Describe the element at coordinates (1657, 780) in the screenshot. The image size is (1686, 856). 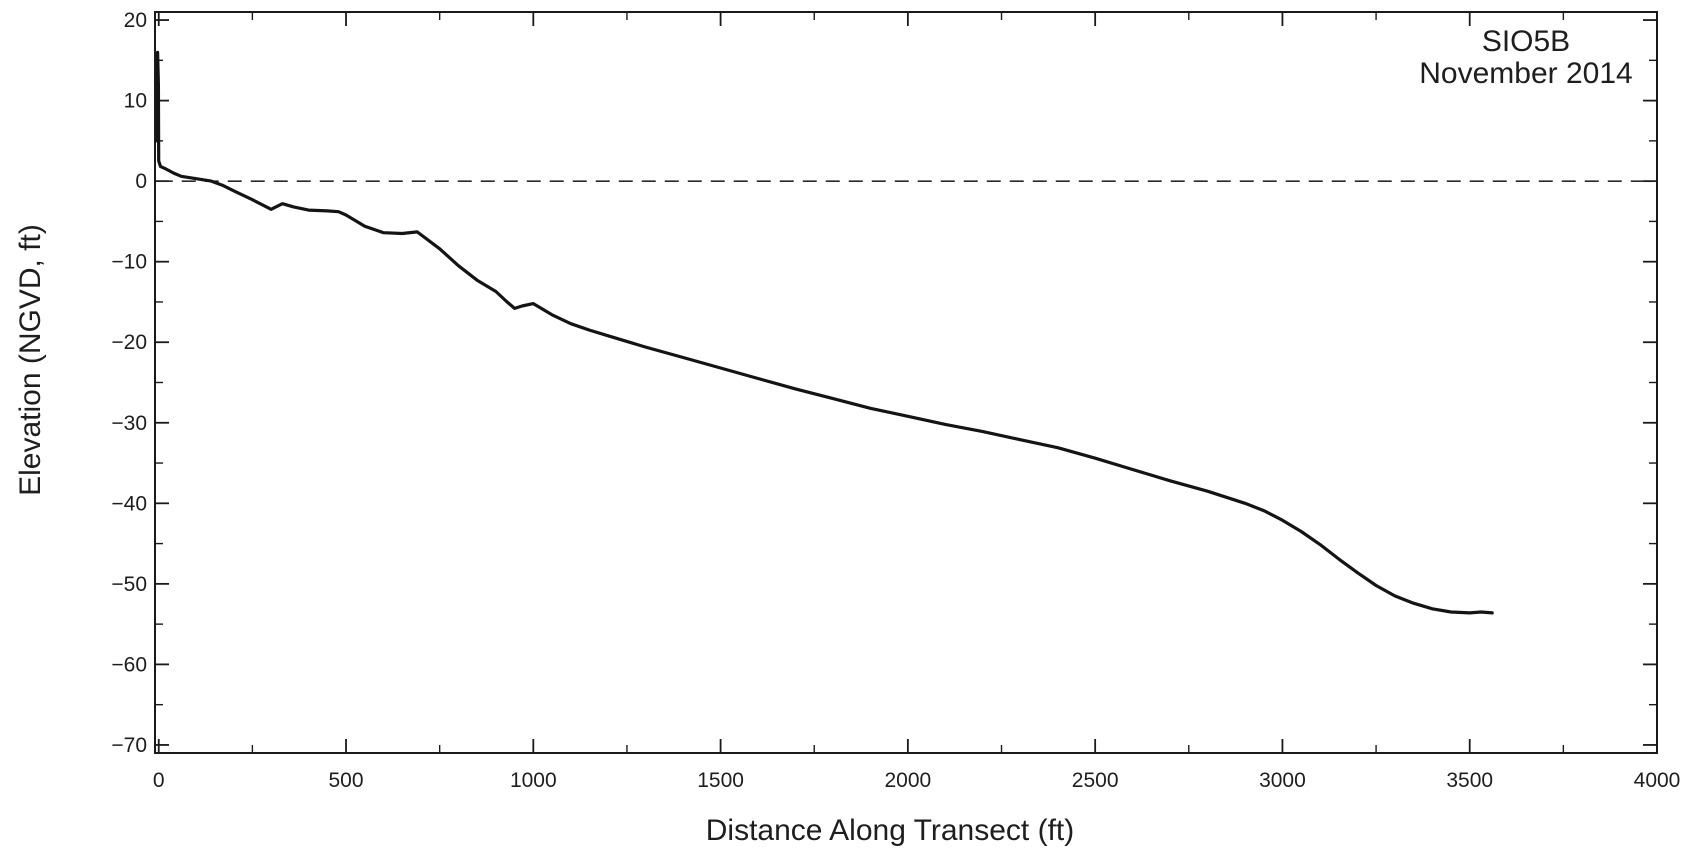
I see `x-tick-label: 4000` at that location.